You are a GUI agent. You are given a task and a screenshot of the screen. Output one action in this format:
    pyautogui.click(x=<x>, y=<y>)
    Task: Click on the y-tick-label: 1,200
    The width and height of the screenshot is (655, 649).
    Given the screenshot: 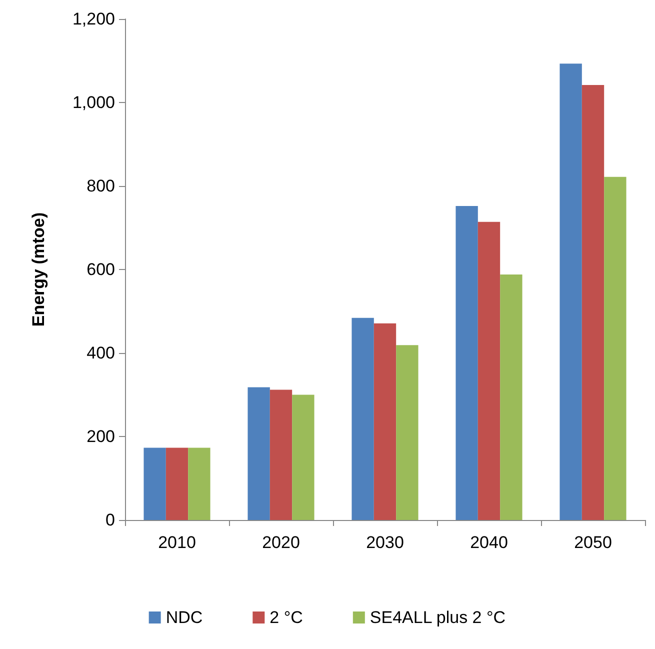 What is the action you would take?
    pyautogui.click(x=93, y=19)
    